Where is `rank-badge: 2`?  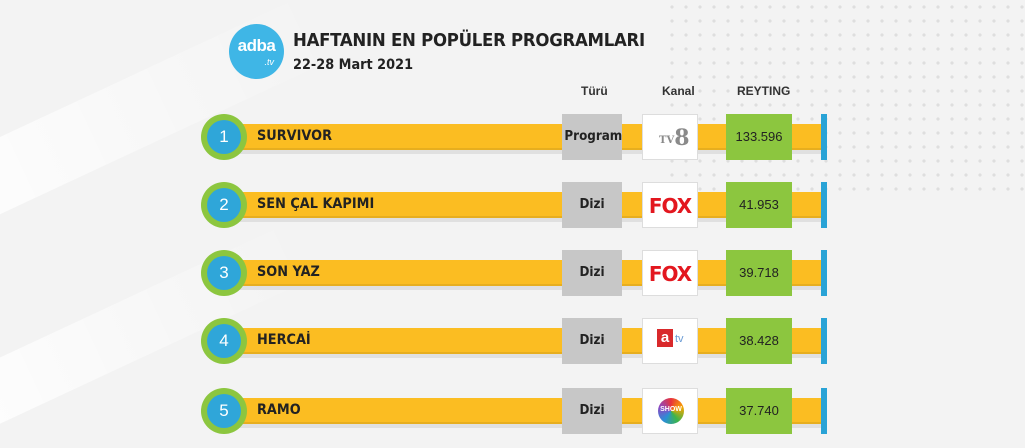
rank-badge: 2 is located at coordinates (224, 205).